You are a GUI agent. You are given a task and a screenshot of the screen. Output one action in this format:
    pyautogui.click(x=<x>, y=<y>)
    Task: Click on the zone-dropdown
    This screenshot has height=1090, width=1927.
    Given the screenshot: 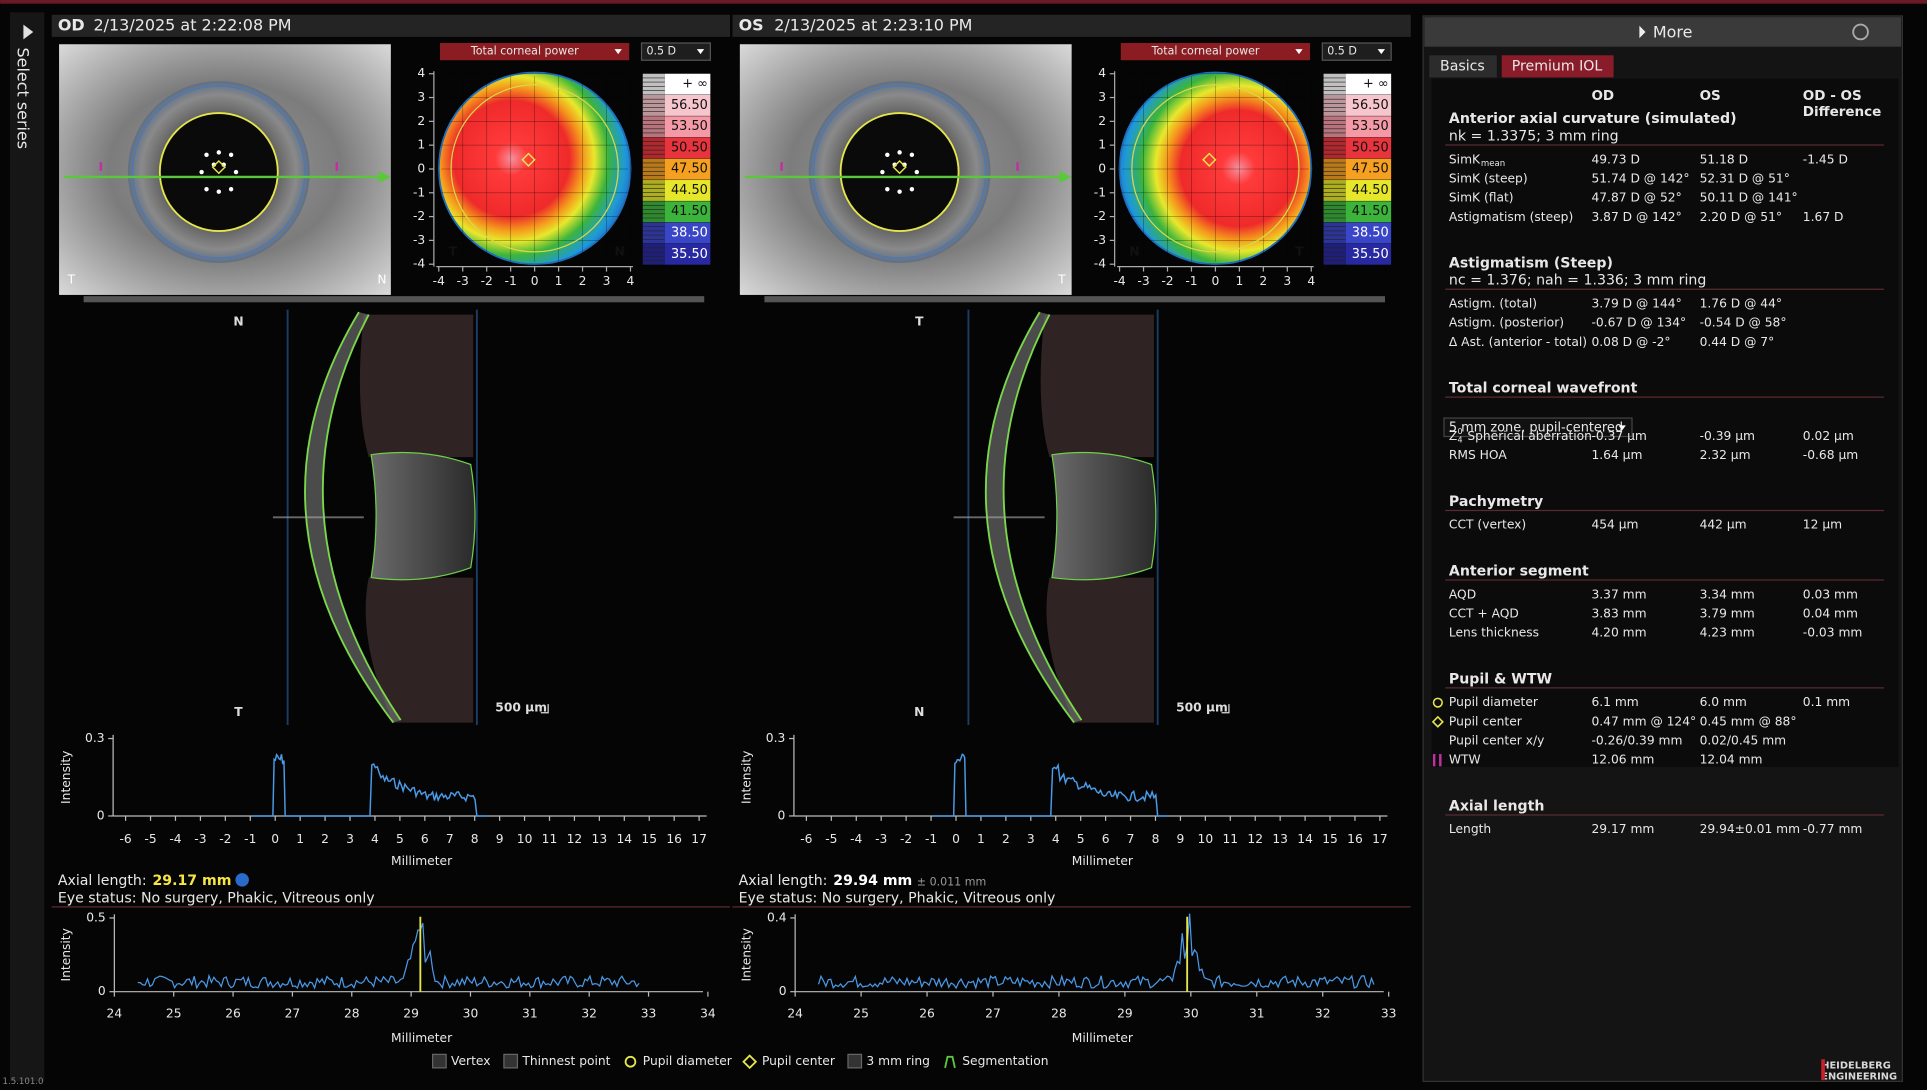 What is the action you would take?
    pyautogui.click(x=1538, y=427)
    